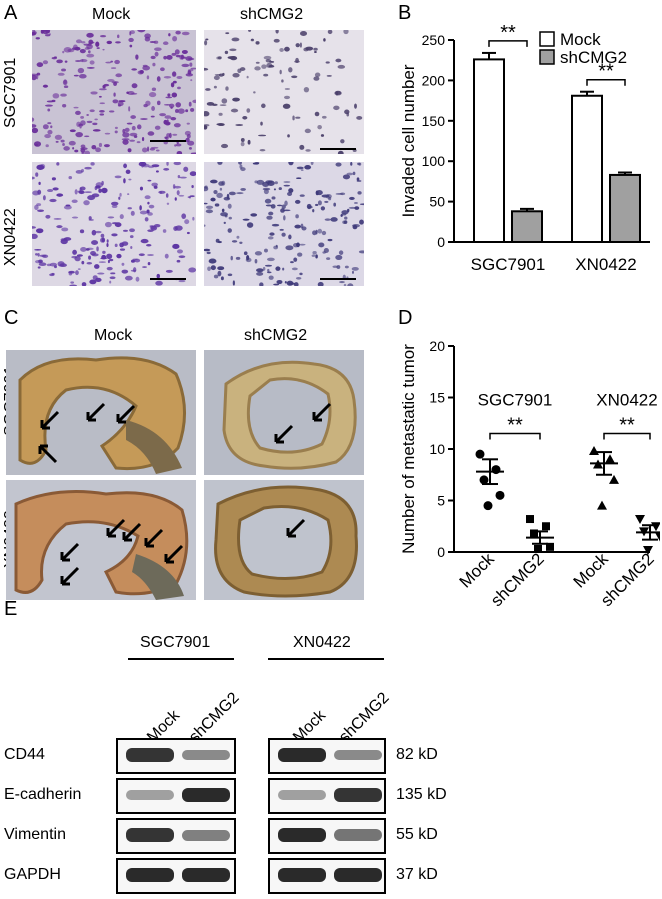 The image size is (662, 899). Describe the element at coordinates (272, 14) in the screenshot. I see `panel-a-col-shcmg2: shCMG2` at that location.